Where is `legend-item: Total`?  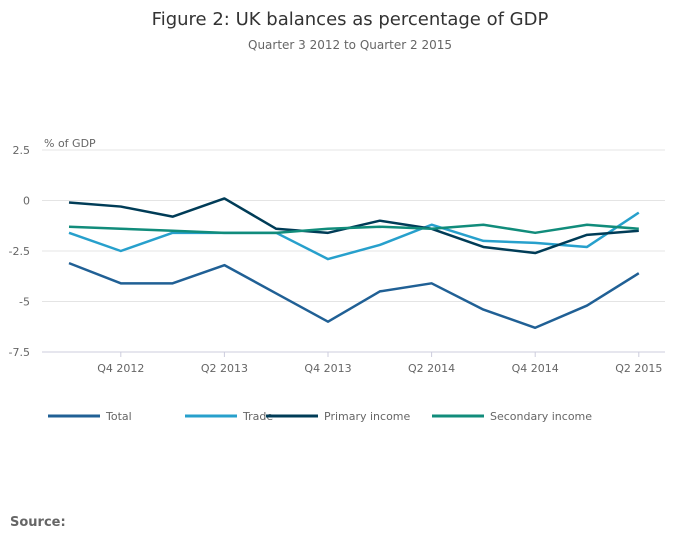 legend-item: Total is located at coordinates (90, 416).